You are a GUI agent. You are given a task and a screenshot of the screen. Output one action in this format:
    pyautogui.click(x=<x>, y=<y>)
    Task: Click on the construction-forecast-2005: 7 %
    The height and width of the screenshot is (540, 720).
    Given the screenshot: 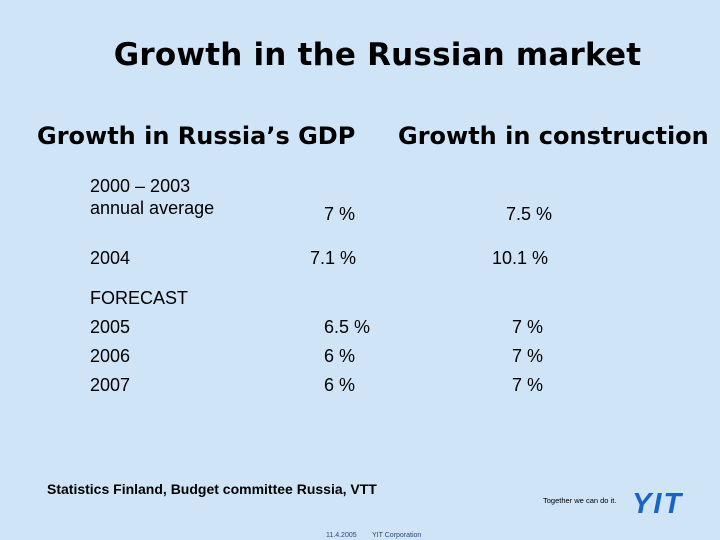 What is the action you would take?
    pyautogui.click(x=528, y=327)
    